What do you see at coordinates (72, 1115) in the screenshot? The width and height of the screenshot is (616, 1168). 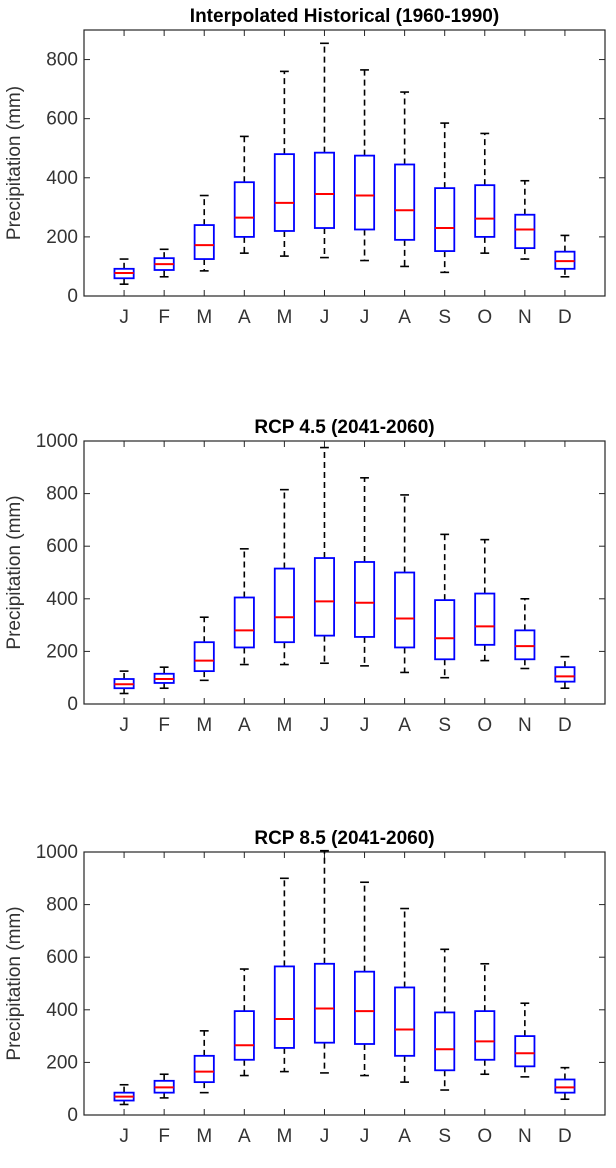 I see `y-tick-label: 0` at bounding box center [72, 1115].